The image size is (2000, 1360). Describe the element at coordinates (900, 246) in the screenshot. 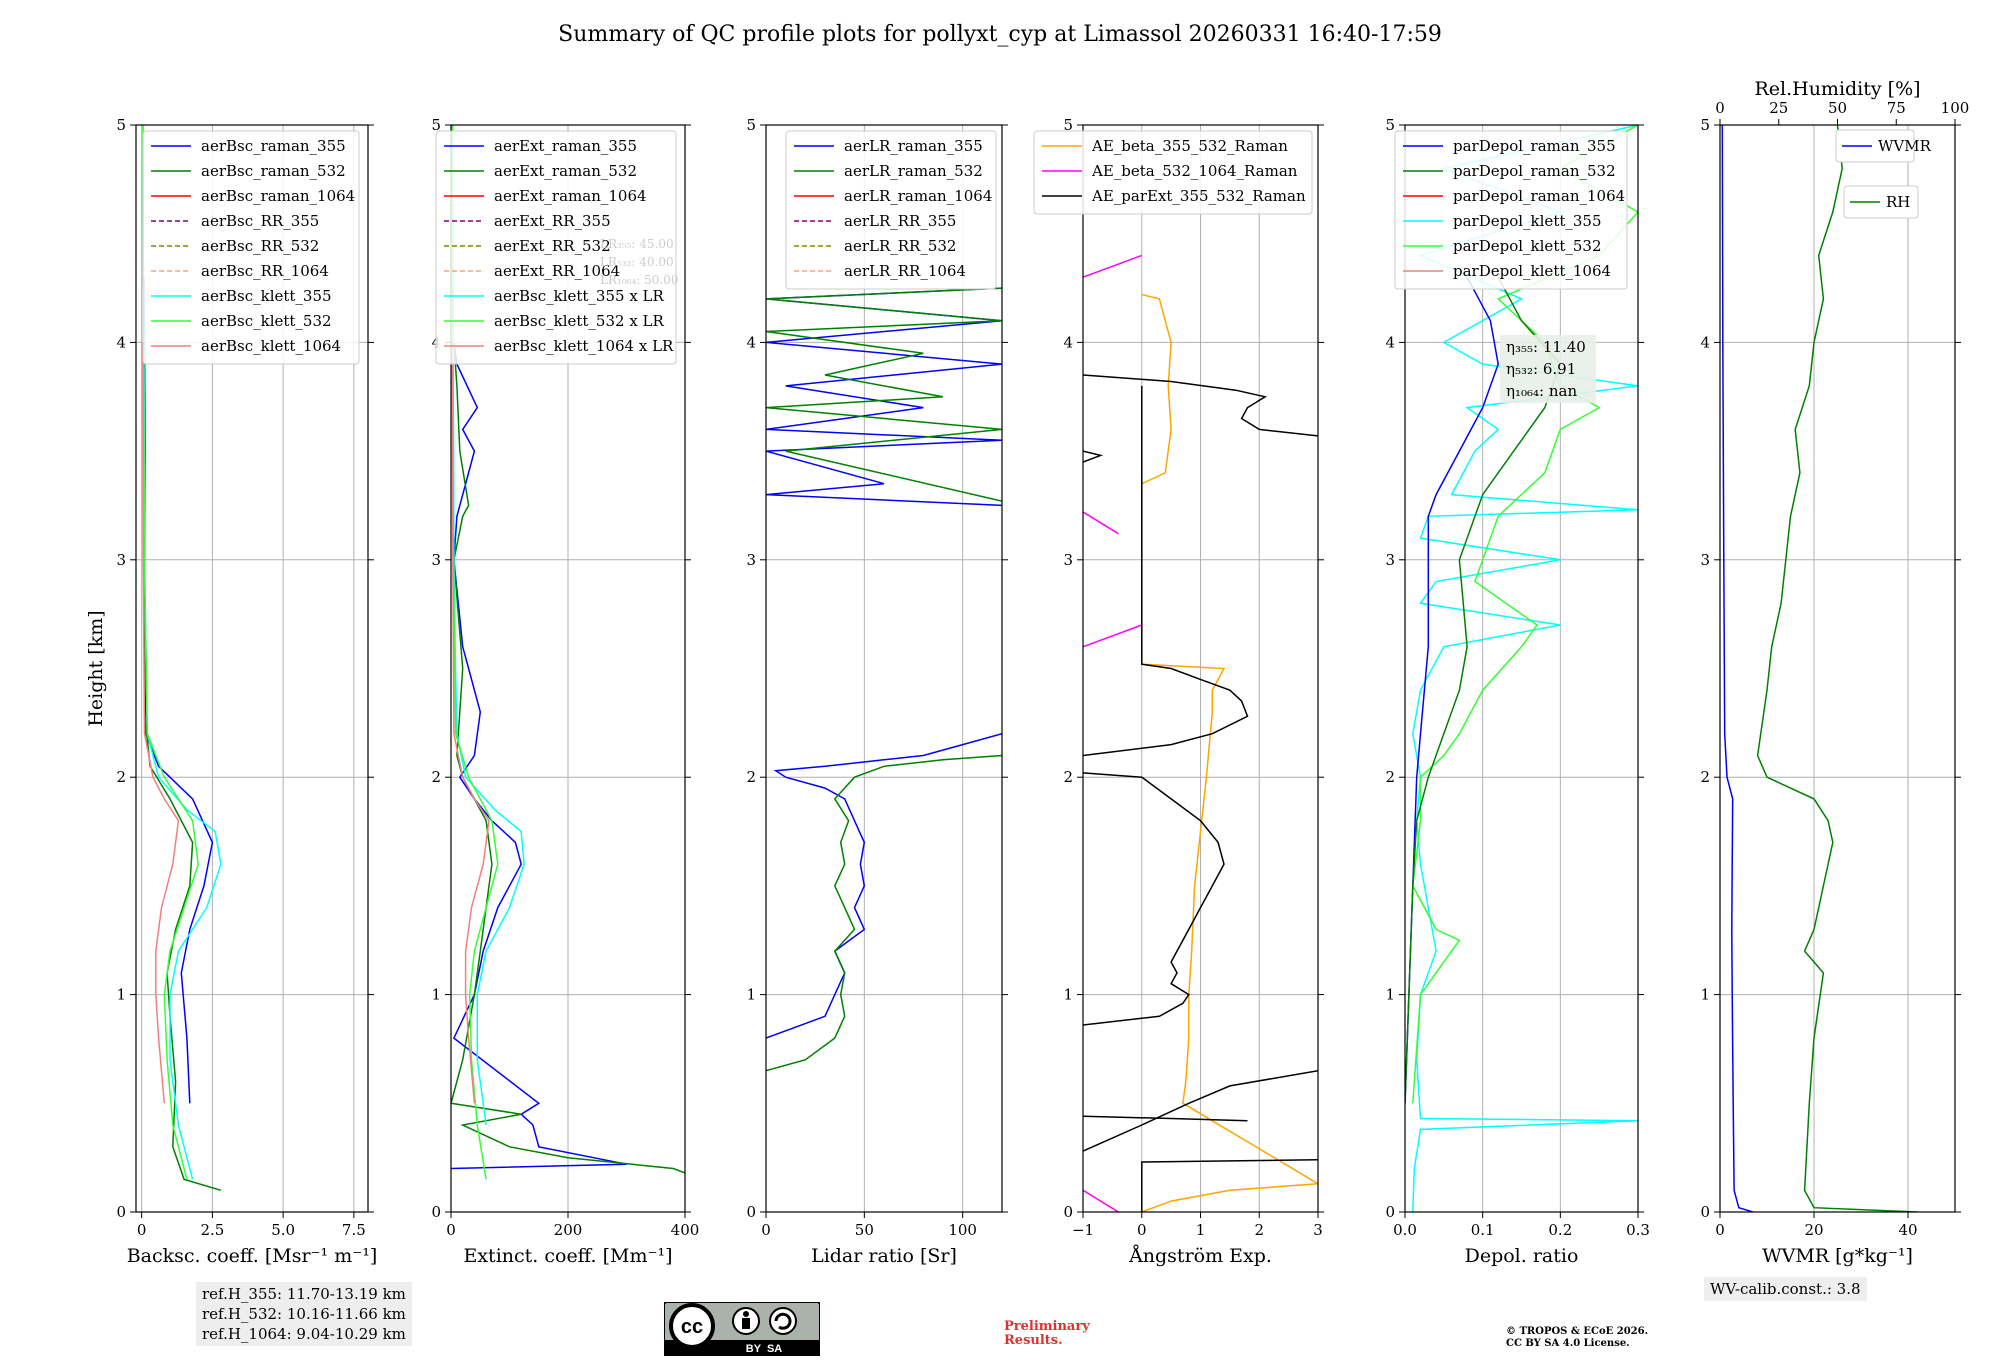

I see `legend-label: aerLR_RR_532` at that location.